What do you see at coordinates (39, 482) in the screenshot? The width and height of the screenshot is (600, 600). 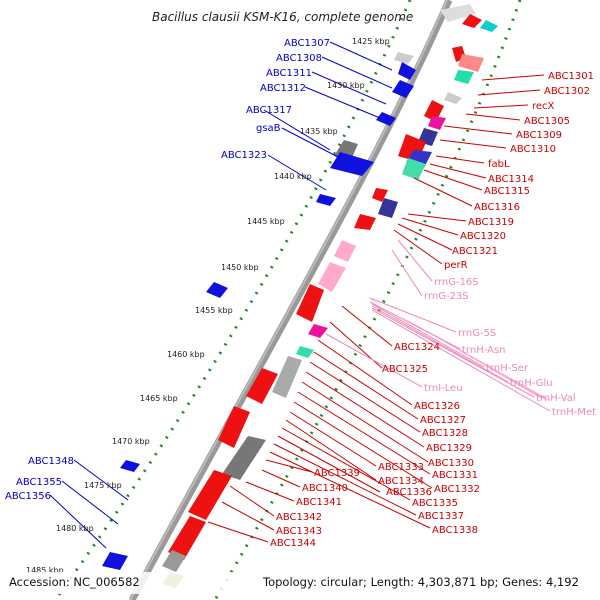 I see `gene-label: ABC1355` at bounding box center [39, 482].